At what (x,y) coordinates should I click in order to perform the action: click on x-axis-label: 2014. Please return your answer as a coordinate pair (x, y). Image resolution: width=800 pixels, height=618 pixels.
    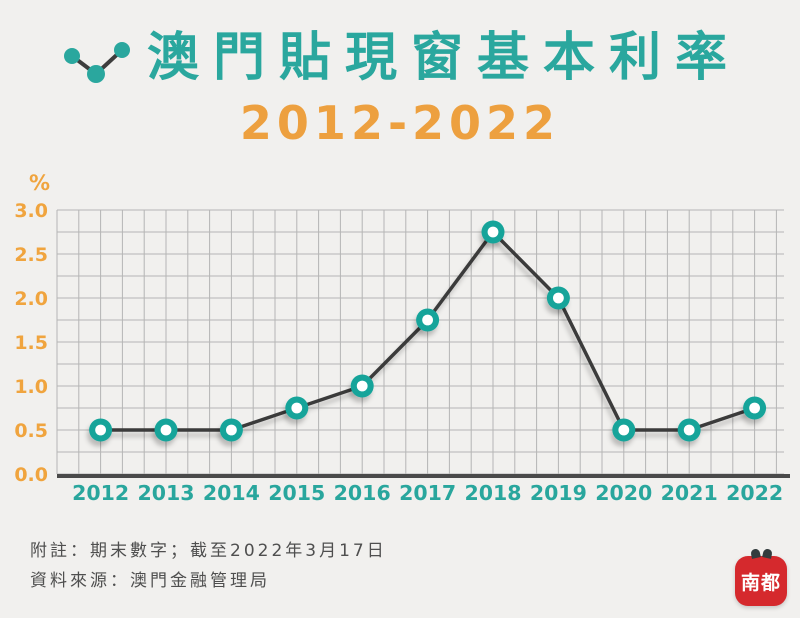
    Looking at the image, I should click on (231, 493).